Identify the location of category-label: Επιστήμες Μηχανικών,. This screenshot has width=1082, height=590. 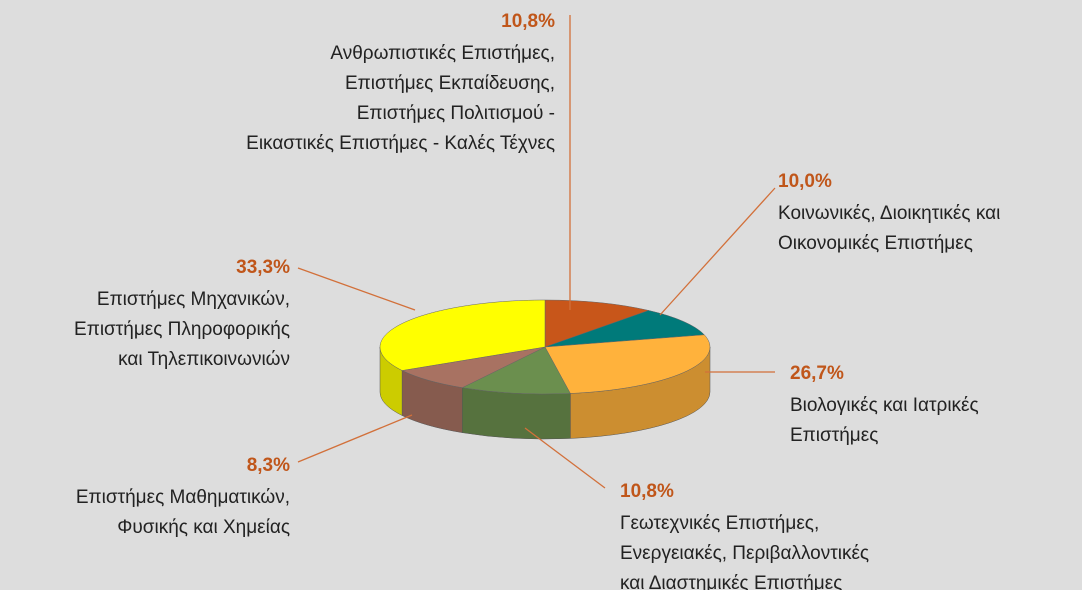
(193, 299).